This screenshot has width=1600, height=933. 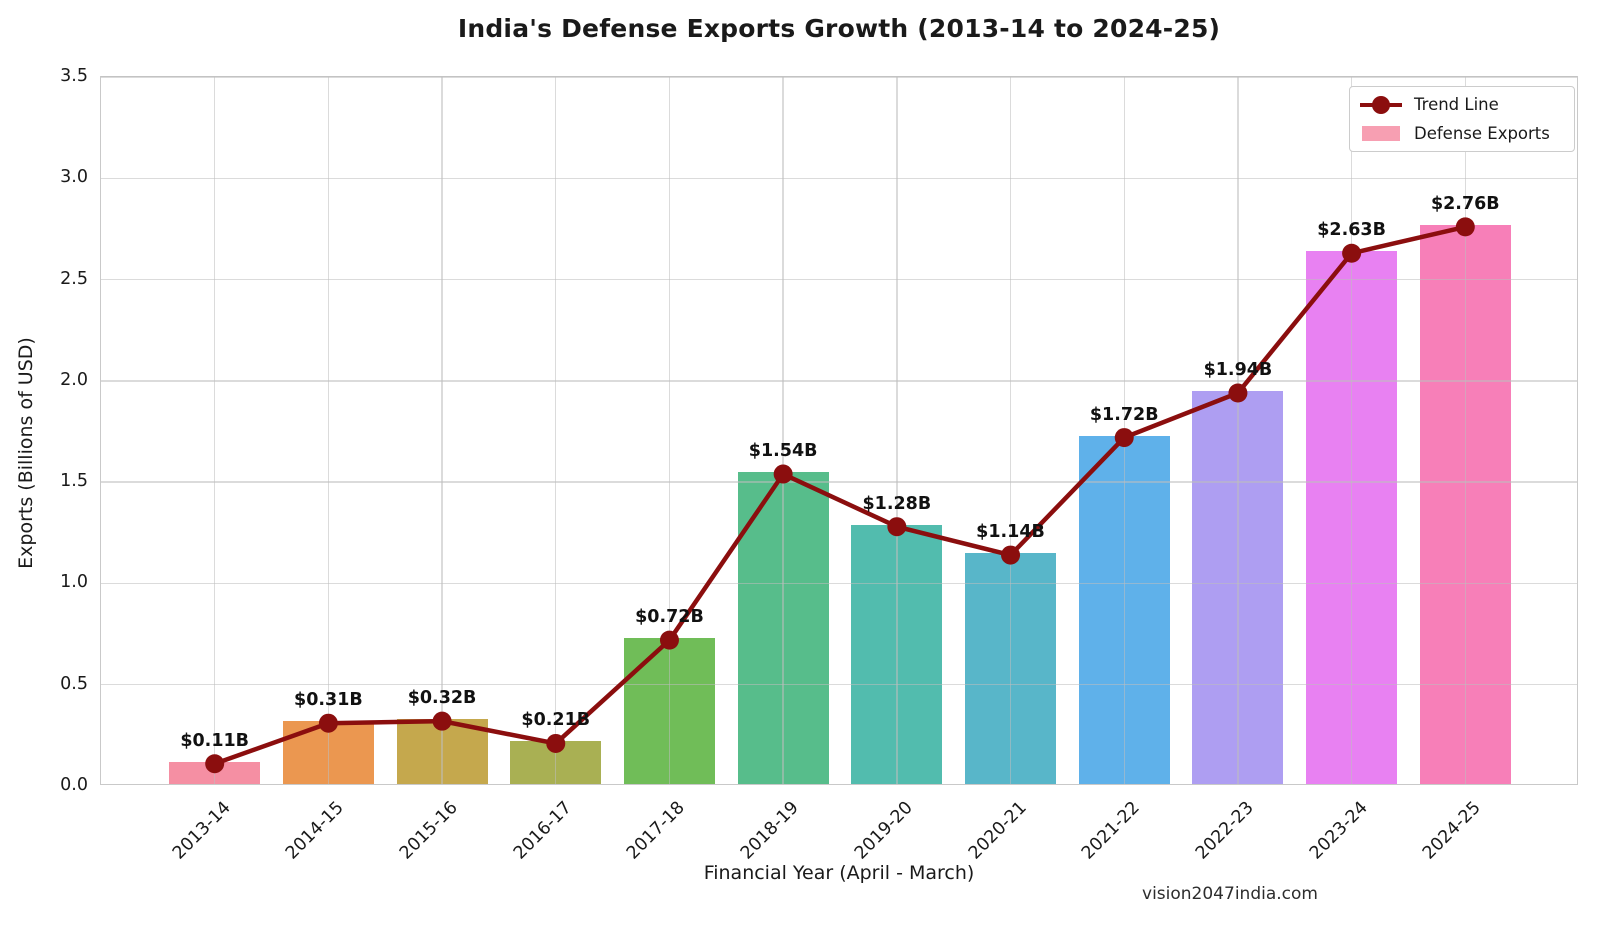 What do you see at coordinates (74, 76) in the screenshot?
I see `y-tick-3.5: 3.5` at bounding box center [74, 76].